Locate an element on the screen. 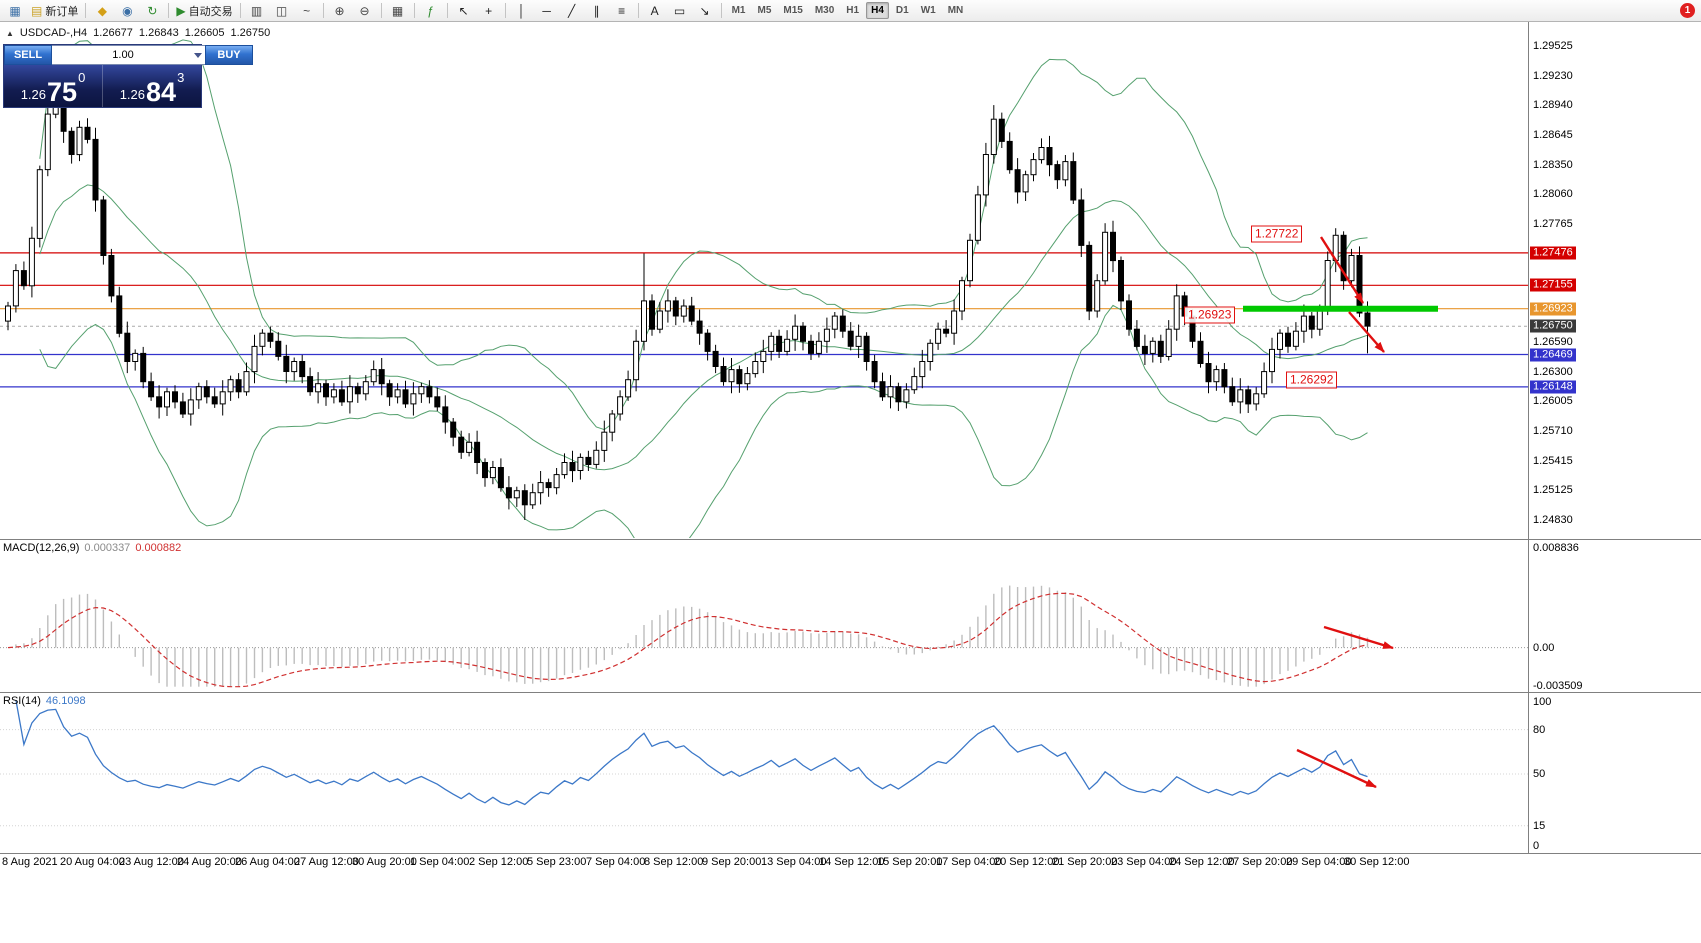 This screenshot has height=943, width=1701. macd-name: MACD(12,26,9) is located at coordinates (41, 548).